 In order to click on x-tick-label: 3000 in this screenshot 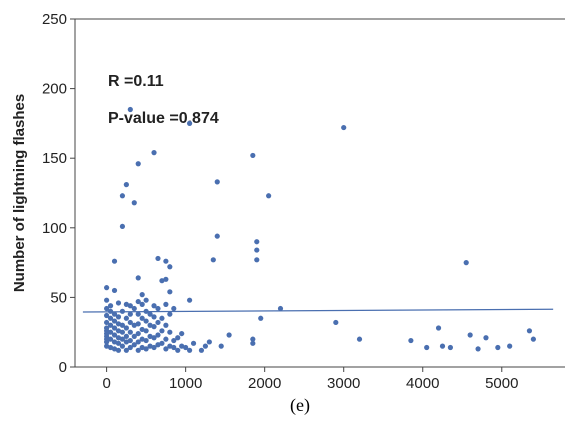, I will do `click(343, 383)`.